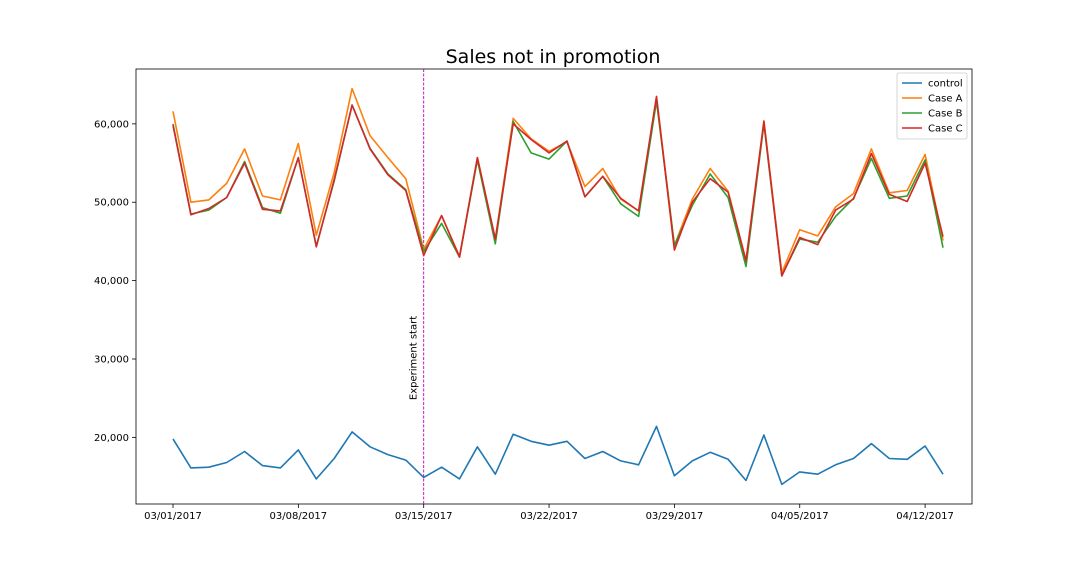 This screenshot has height=576, width=1080. What do you see at coordinates (111, 281) in the screenshot?
I see `y-tick-label: 40,000` at bounding box center [111, 281].